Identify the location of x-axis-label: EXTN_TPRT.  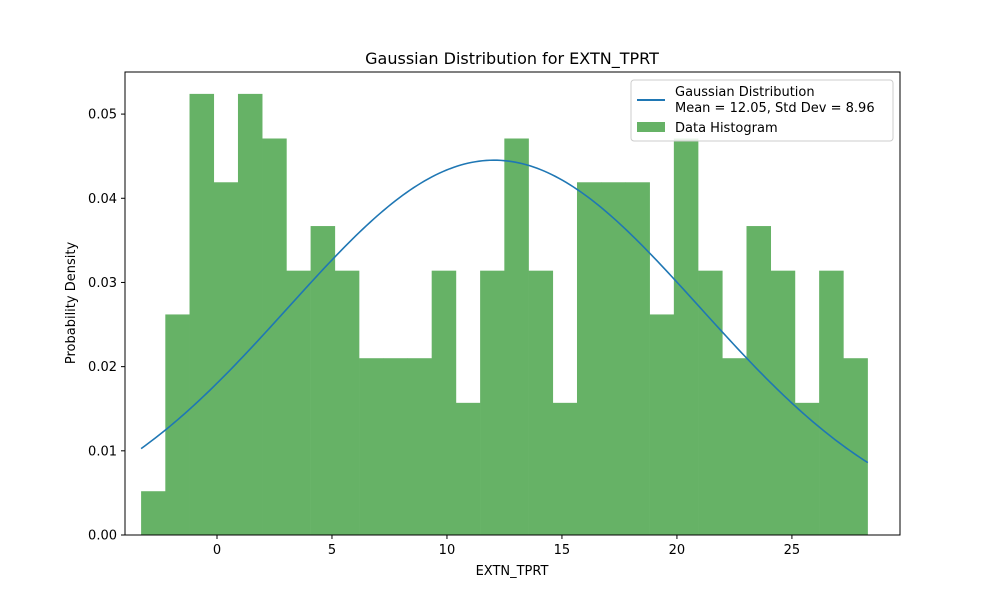
(512, 571).